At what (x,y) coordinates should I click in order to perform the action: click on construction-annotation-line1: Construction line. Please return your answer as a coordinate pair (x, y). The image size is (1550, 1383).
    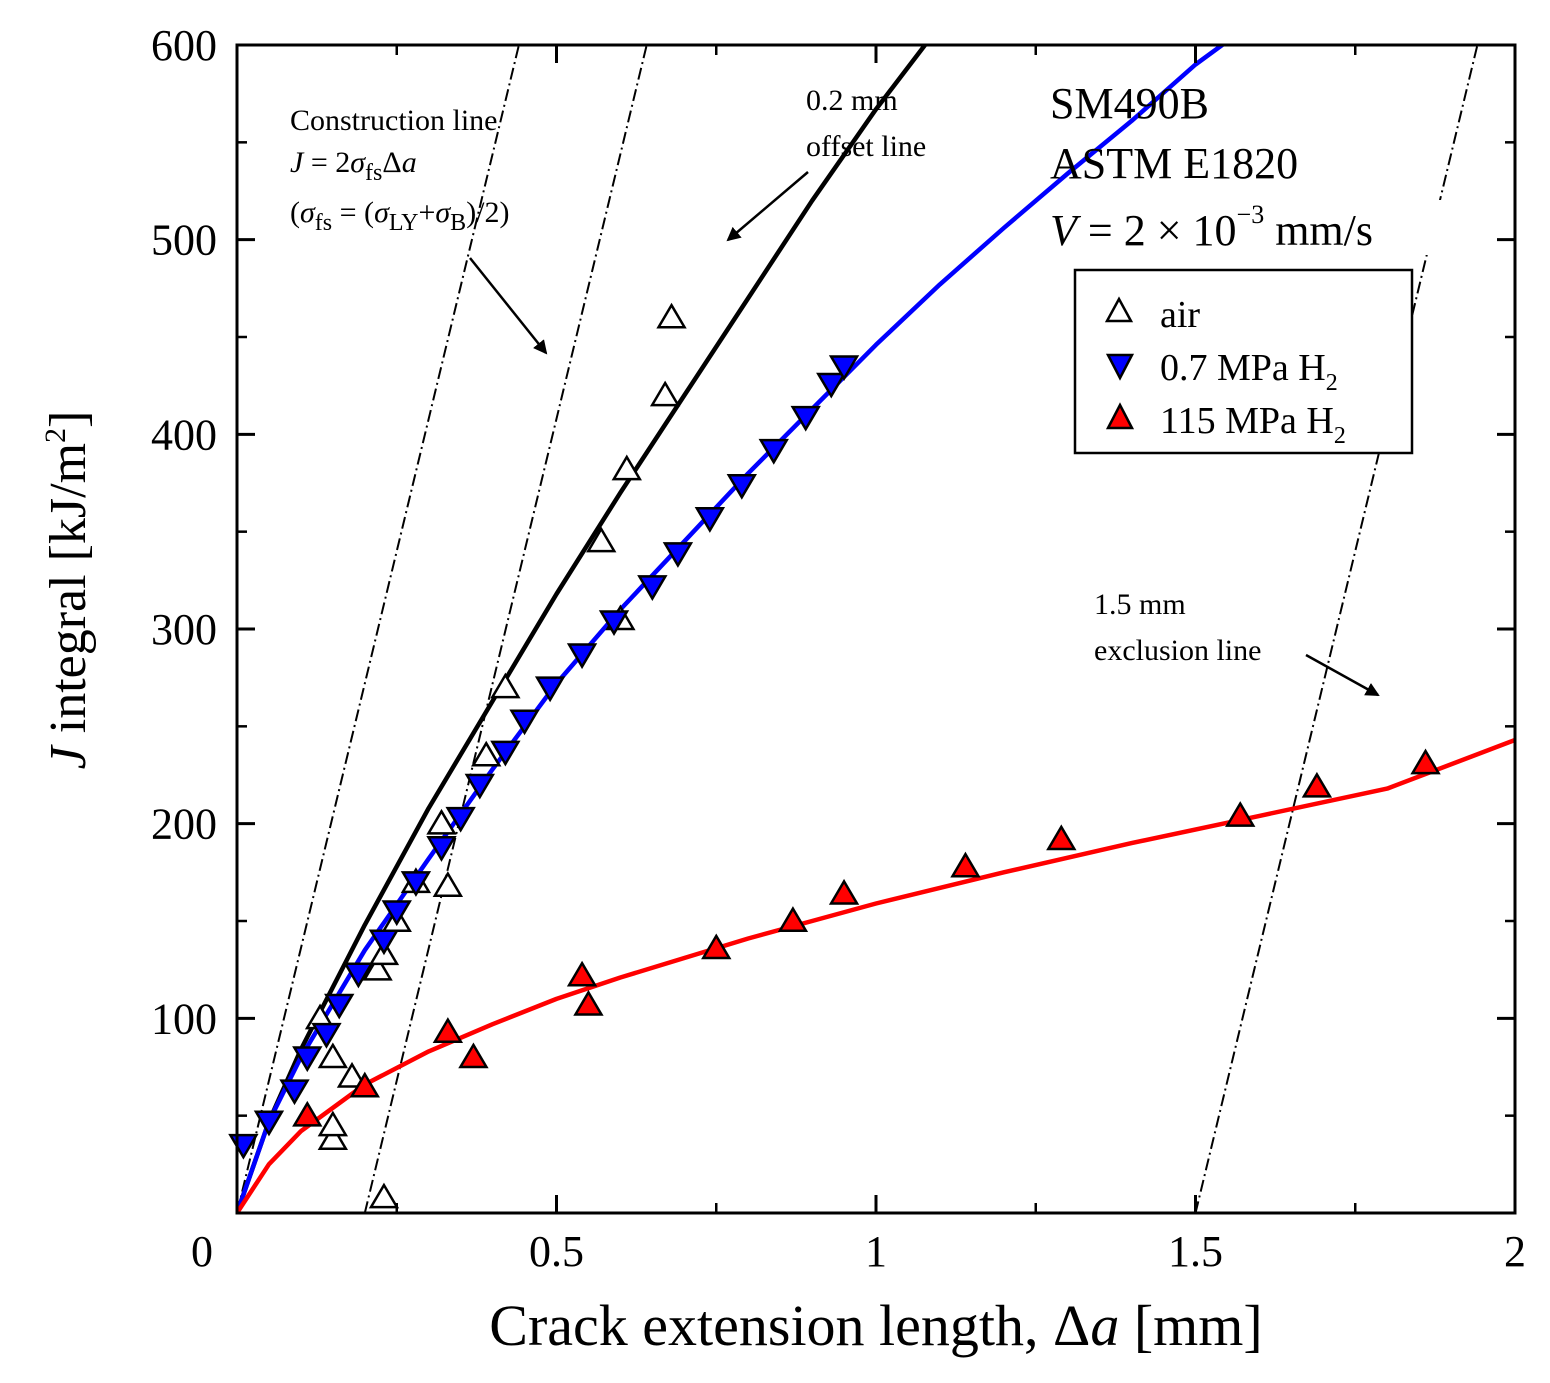
    Looking at the image, I should click on (393, 120).